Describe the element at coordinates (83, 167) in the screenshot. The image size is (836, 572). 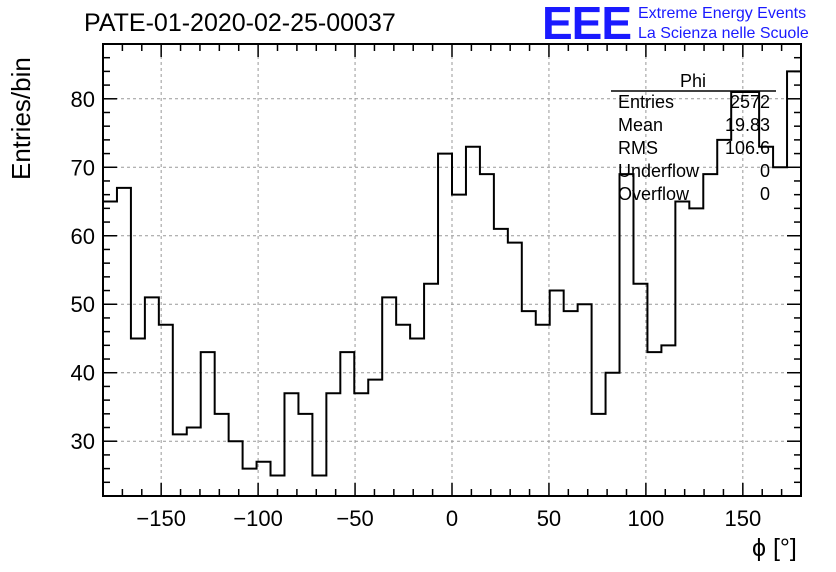
I see `y-tick-label: 70` at that location.